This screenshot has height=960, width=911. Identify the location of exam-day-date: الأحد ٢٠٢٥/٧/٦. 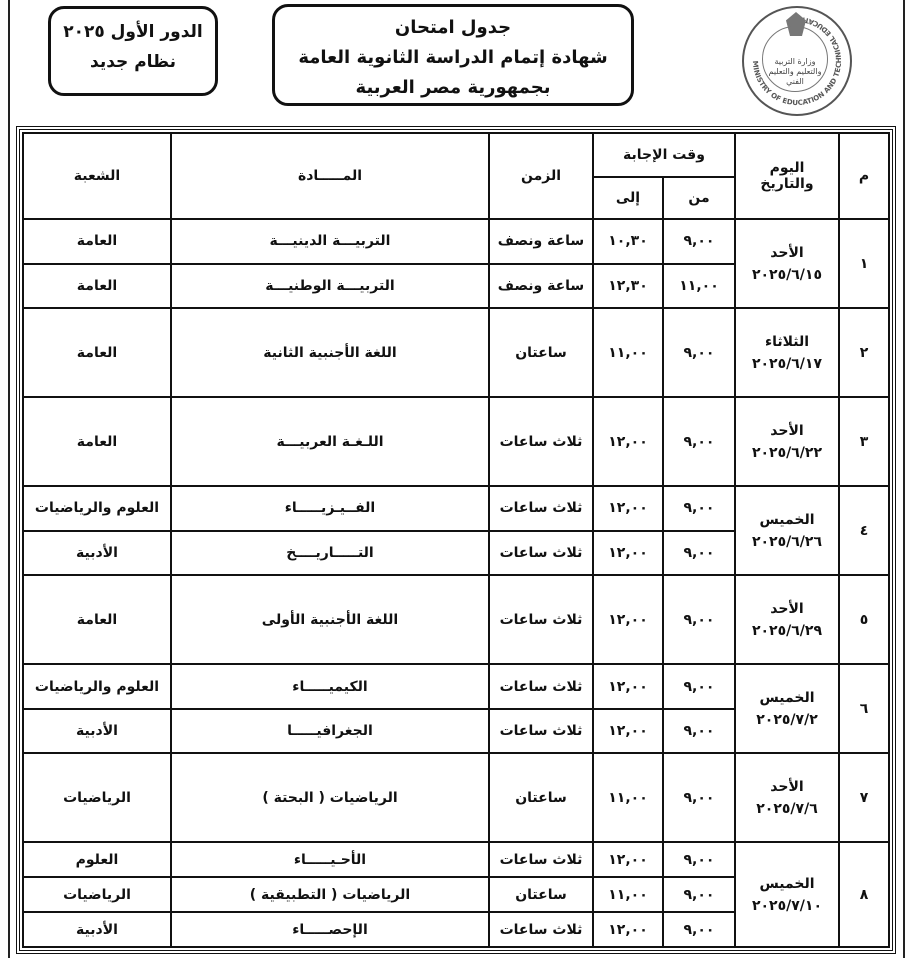
(787, 798).